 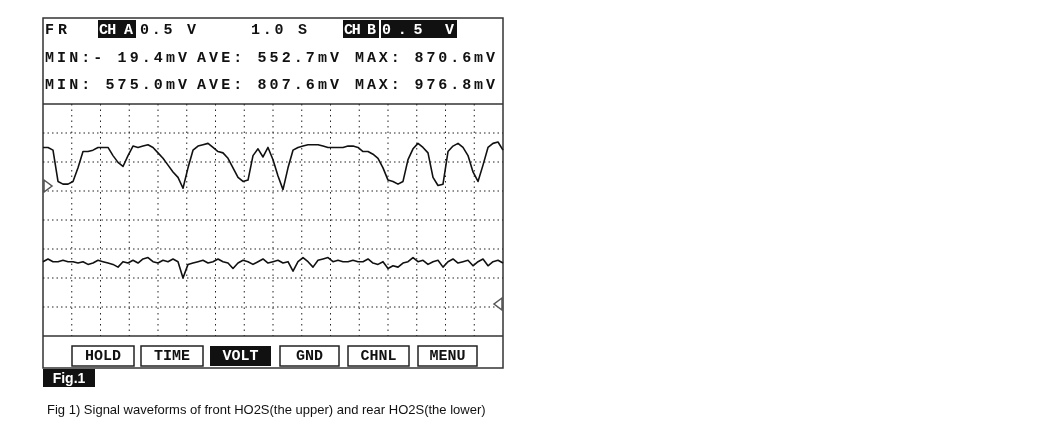 What do you see at coordinates (103, 356) in the screenshot?
I see `text: HOLD` at bounding box center [103, 356].